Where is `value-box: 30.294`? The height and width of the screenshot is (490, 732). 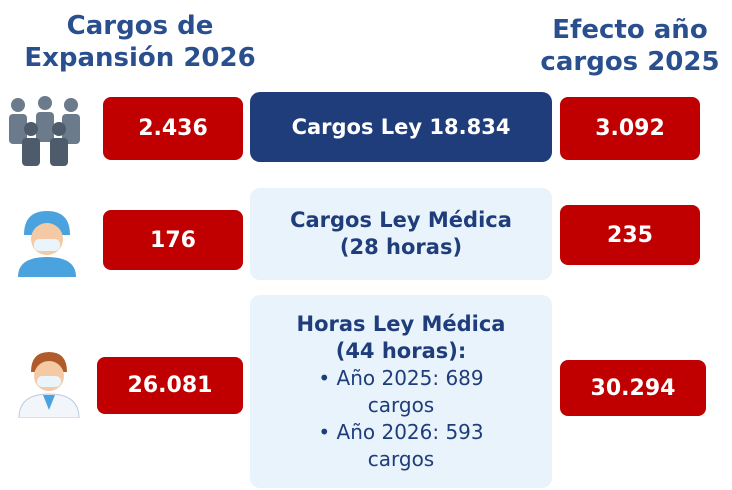
value-box: 30.294 is located at coordinates (633, 388).